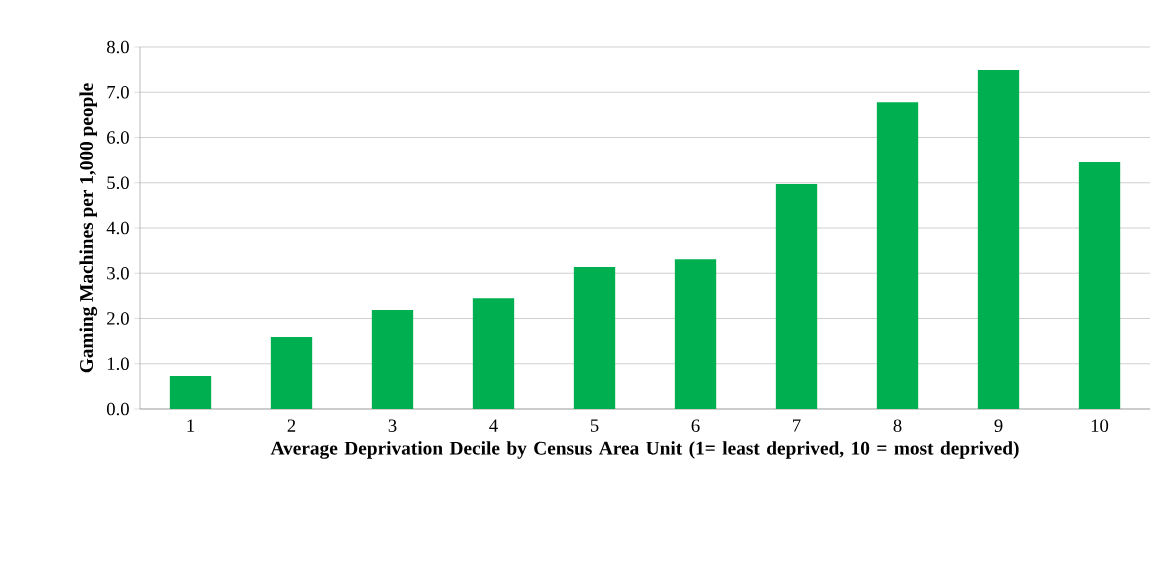  What do you see at coordinates (644, 450) in the screenshot?
I see `x-axis-title: Average Deprivation Decile by Census Area Unit (1= least deprived, 10 = most deprived)` at bounding box center [644, 450].